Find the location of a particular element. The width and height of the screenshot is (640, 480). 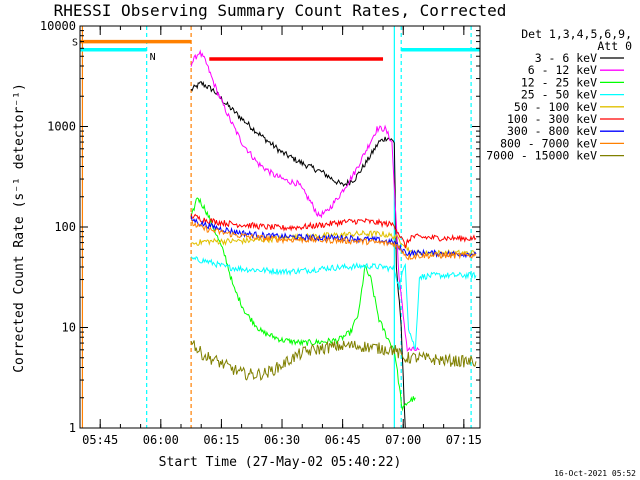

y-axis-label: Corrected Count Rate (s⁻¹ detector⁻¹) is located at coordinates (19, 228).